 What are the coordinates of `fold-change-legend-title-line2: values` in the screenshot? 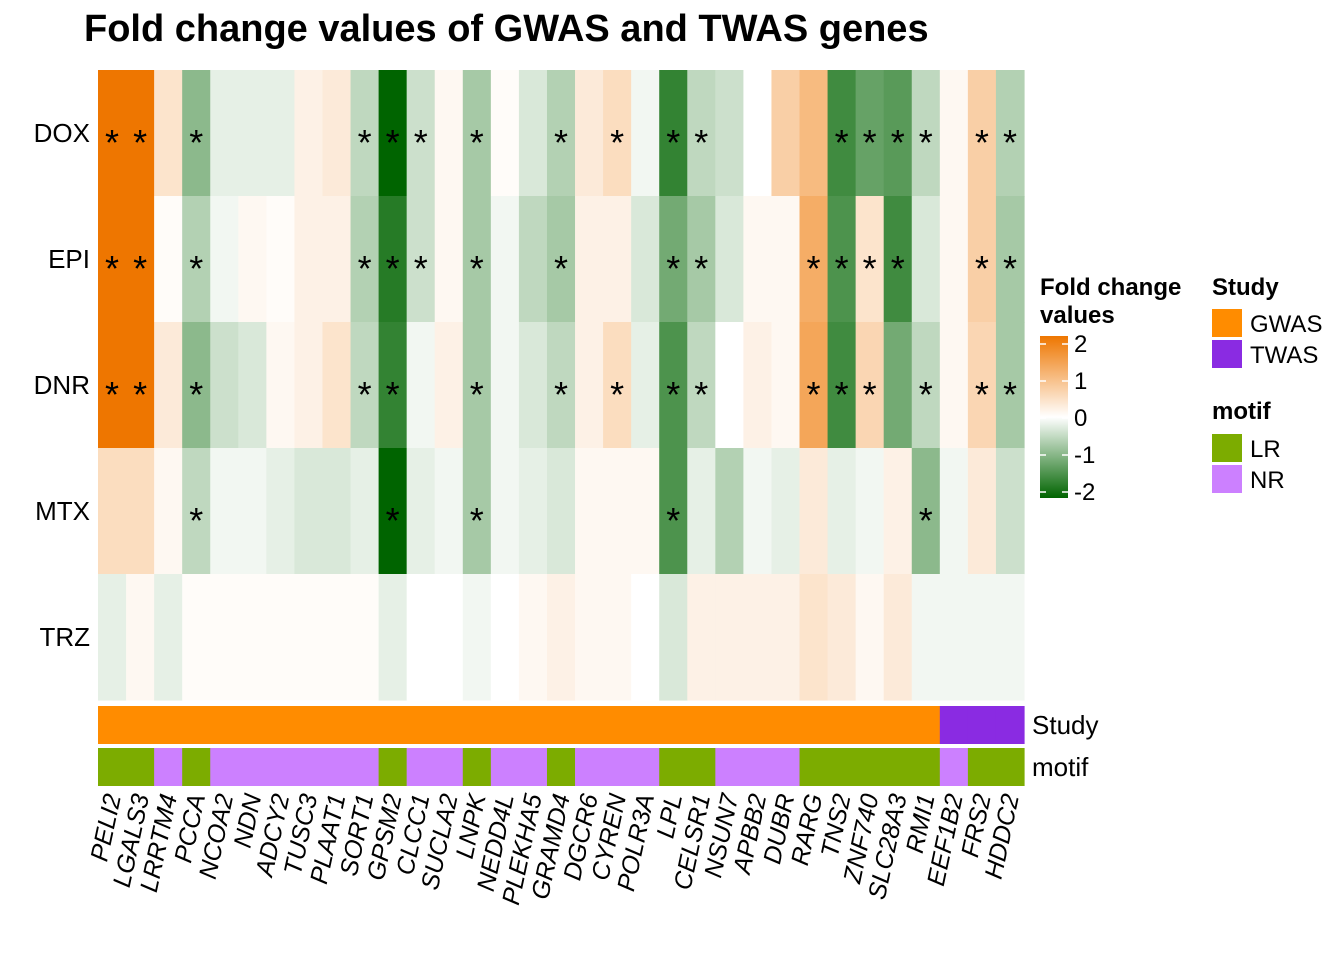 It's located at (1077, 315).